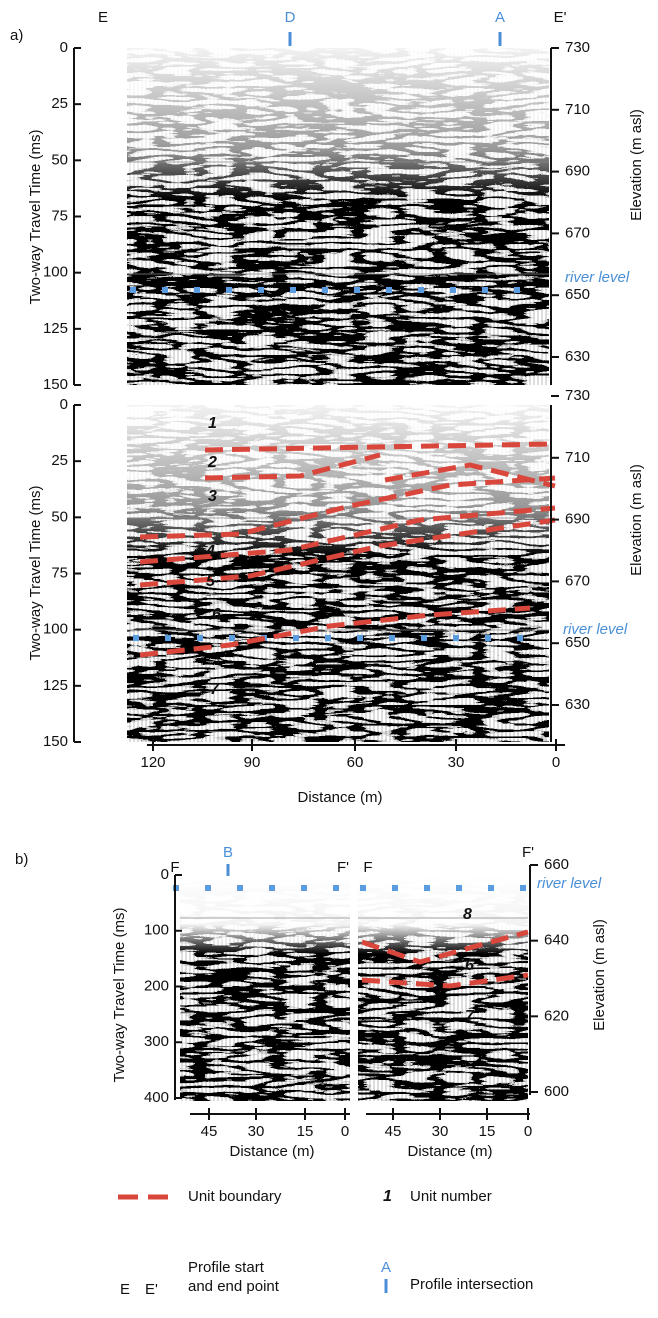 This screenshot has height=1318, width=658. What do you see at coordinates (234, 1286) in the screenshot?
I see `legend-label: and end point` at bounding box center [234, 1286].